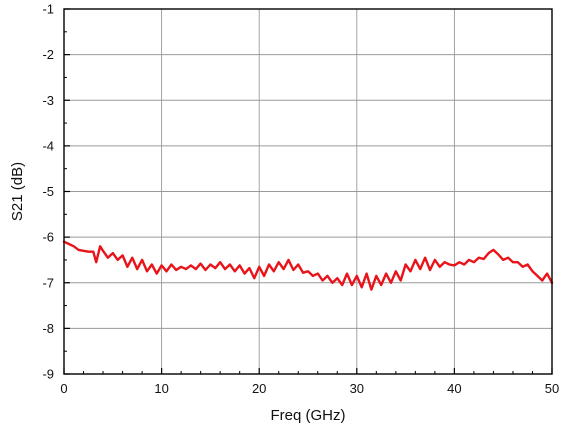 This screenshot has width=566, height=435. What do you see at coordinates (48, 145) in the screenshot?
I see `y-tick-label: -4` at bounding box center [48, 145].